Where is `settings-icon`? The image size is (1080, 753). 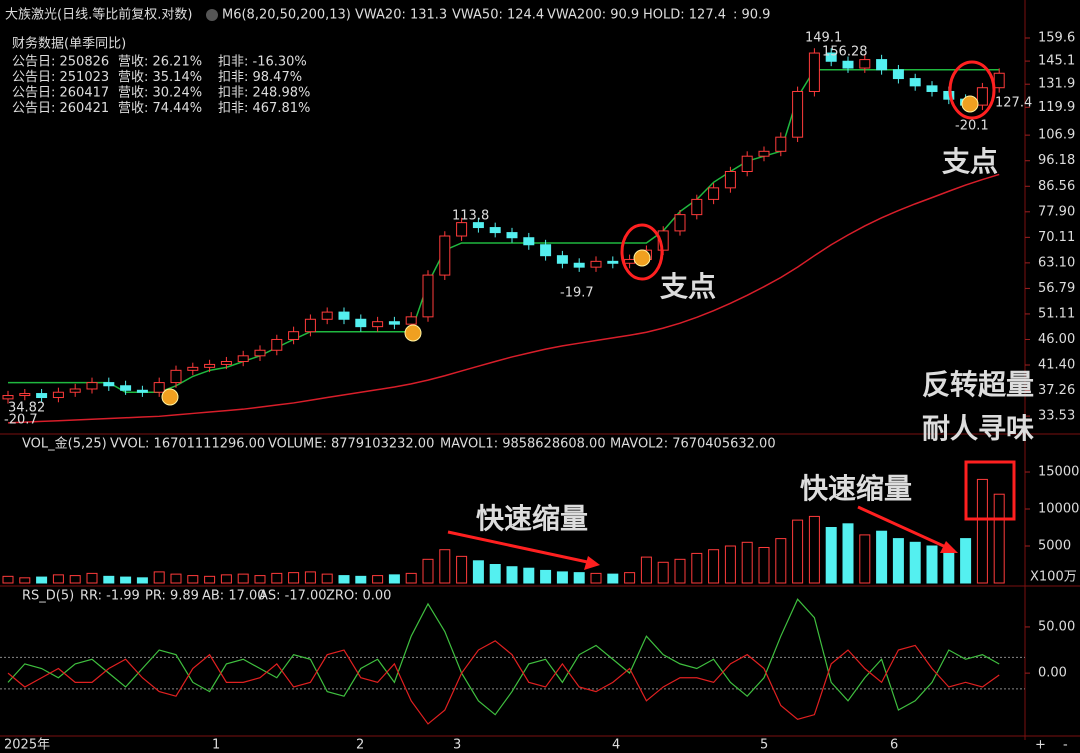
settings-icon is located at coordinates (212, 15).